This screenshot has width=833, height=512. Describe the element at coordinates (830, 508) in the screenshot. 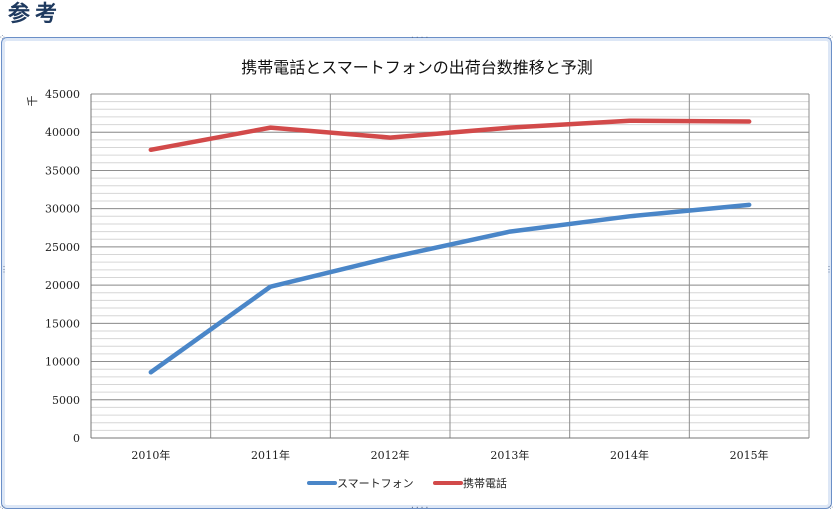

I see `resize-handle-bottom-right: ⁘` at that location.